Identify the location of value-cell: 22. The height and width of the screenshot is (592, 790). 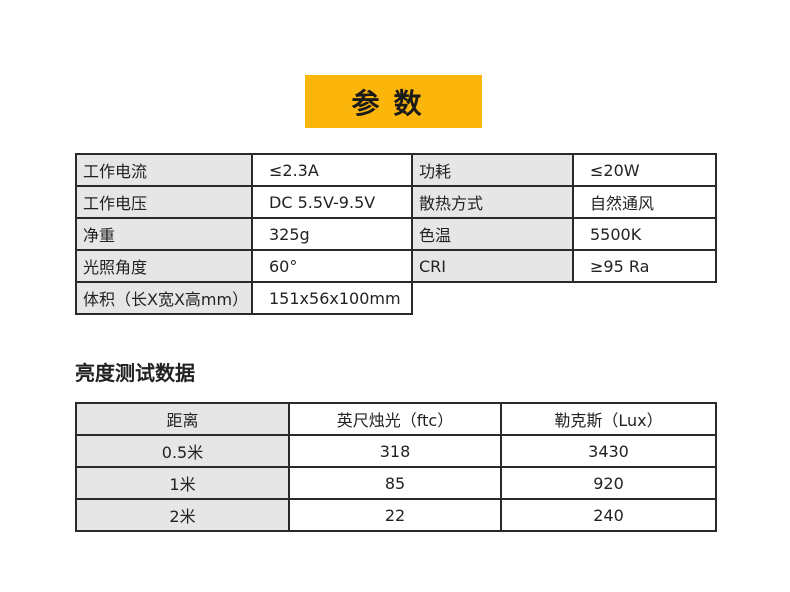
(395, 515).